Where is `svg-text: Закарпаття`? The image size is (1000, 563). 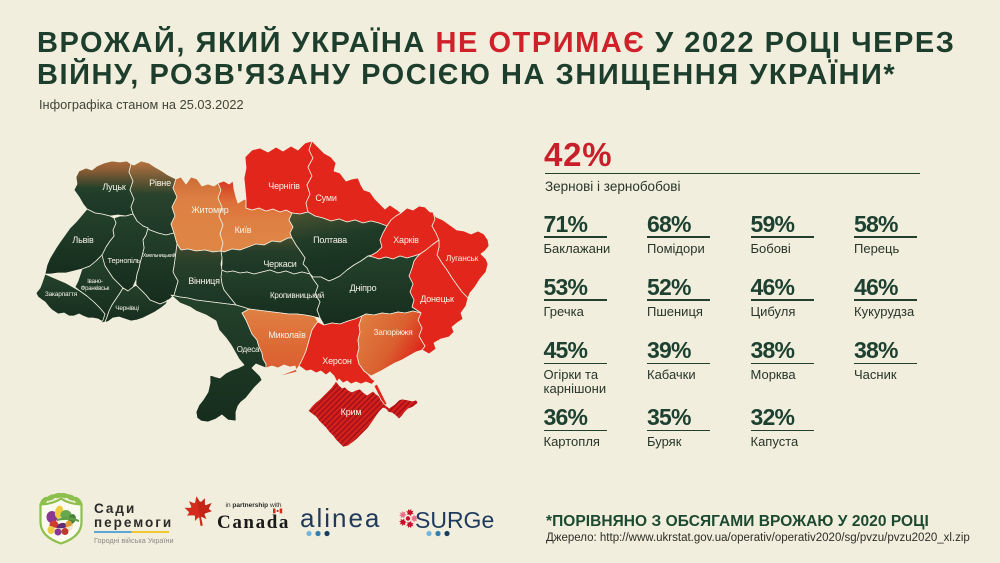 svg-text: Закарпаття is located at coordinates (61, 294).